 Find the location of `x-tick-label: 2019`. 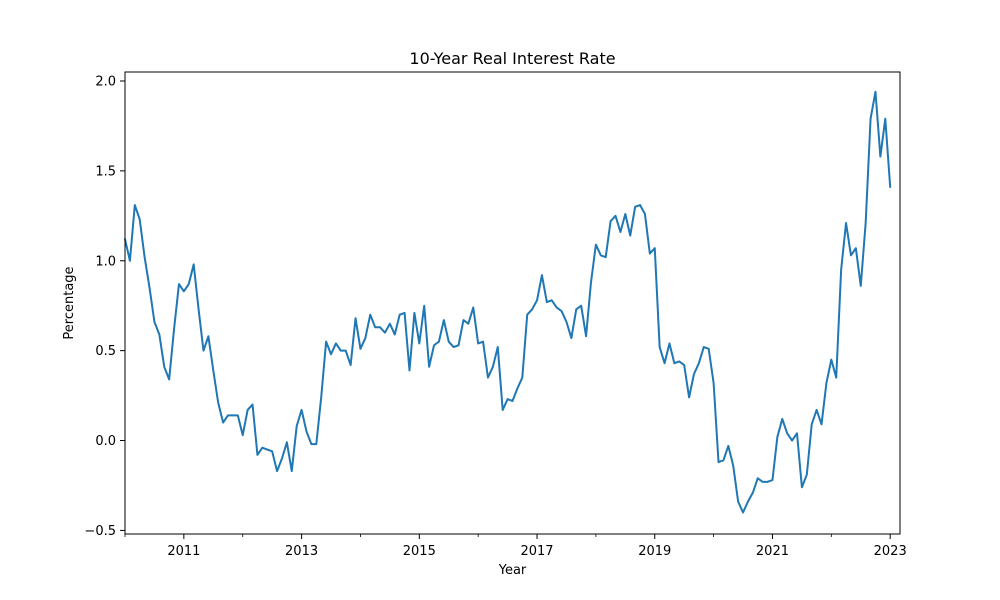

x-tick-label: 2019 is located at coordinates (654, 551).